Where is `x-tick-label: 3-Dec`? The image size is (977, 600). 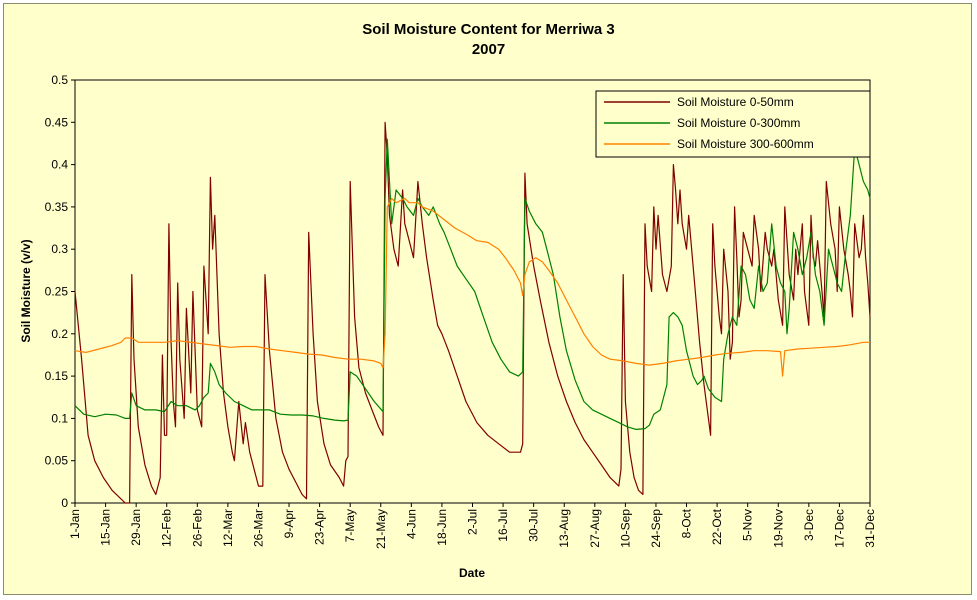 x-tick-label: 3-Dec is located at coordinates (809, 525).